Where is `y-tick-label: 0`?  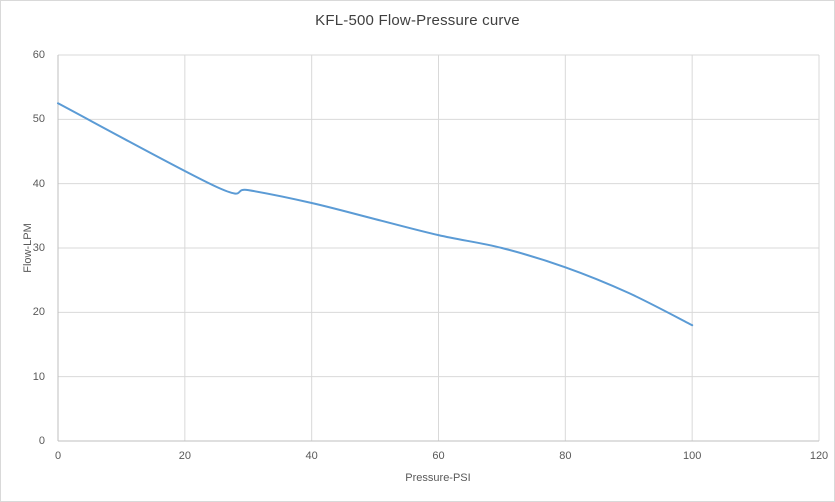
y-tick-label: 0 is located at coordinates (41, 441).